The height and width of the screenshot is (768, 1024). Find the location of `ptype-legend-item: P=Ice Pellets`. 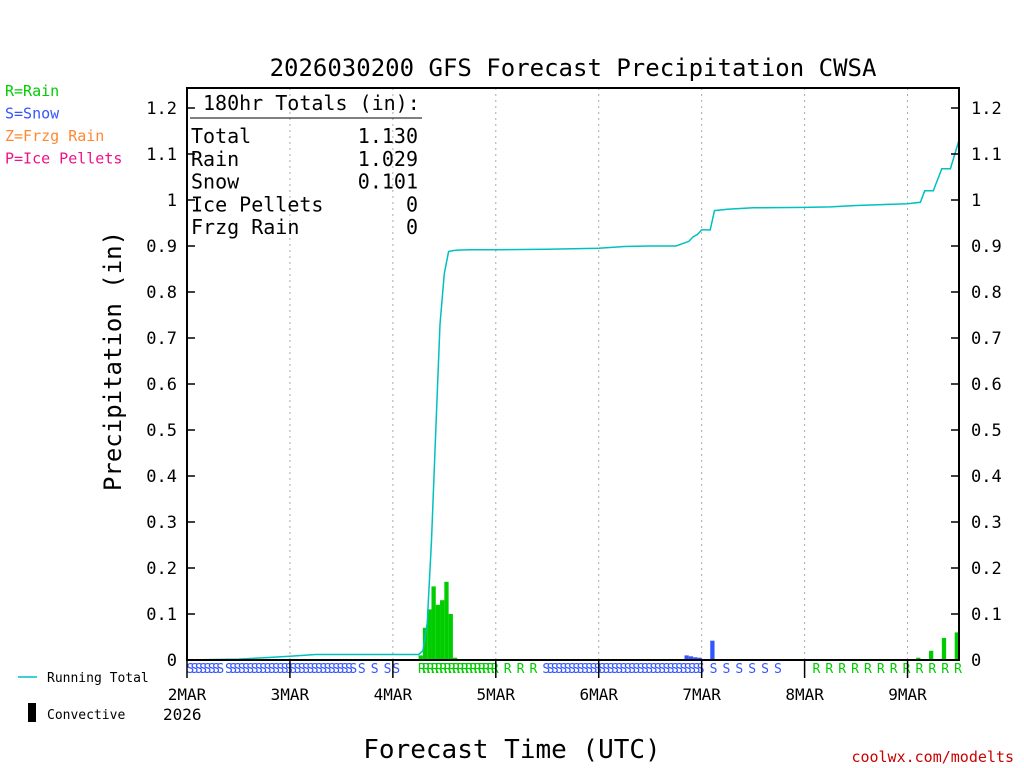

ptype-legend-item: P=Ice Pellets is located at coordinates (63, 159).